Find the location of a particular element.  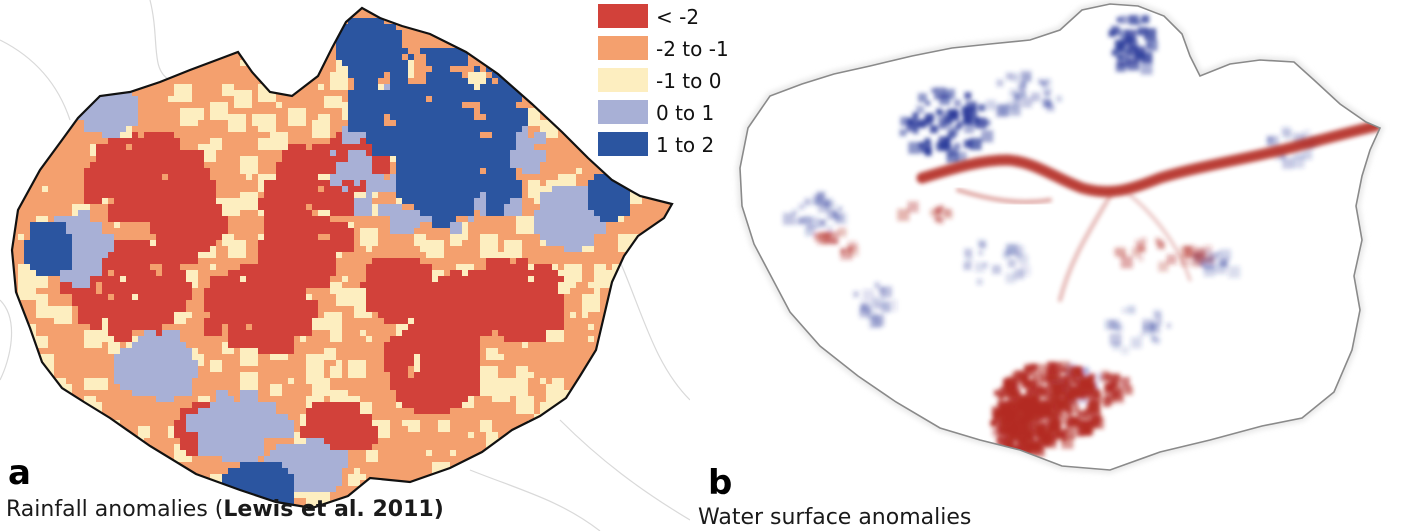

panel-letter: a is located at coordinates (19, 473).